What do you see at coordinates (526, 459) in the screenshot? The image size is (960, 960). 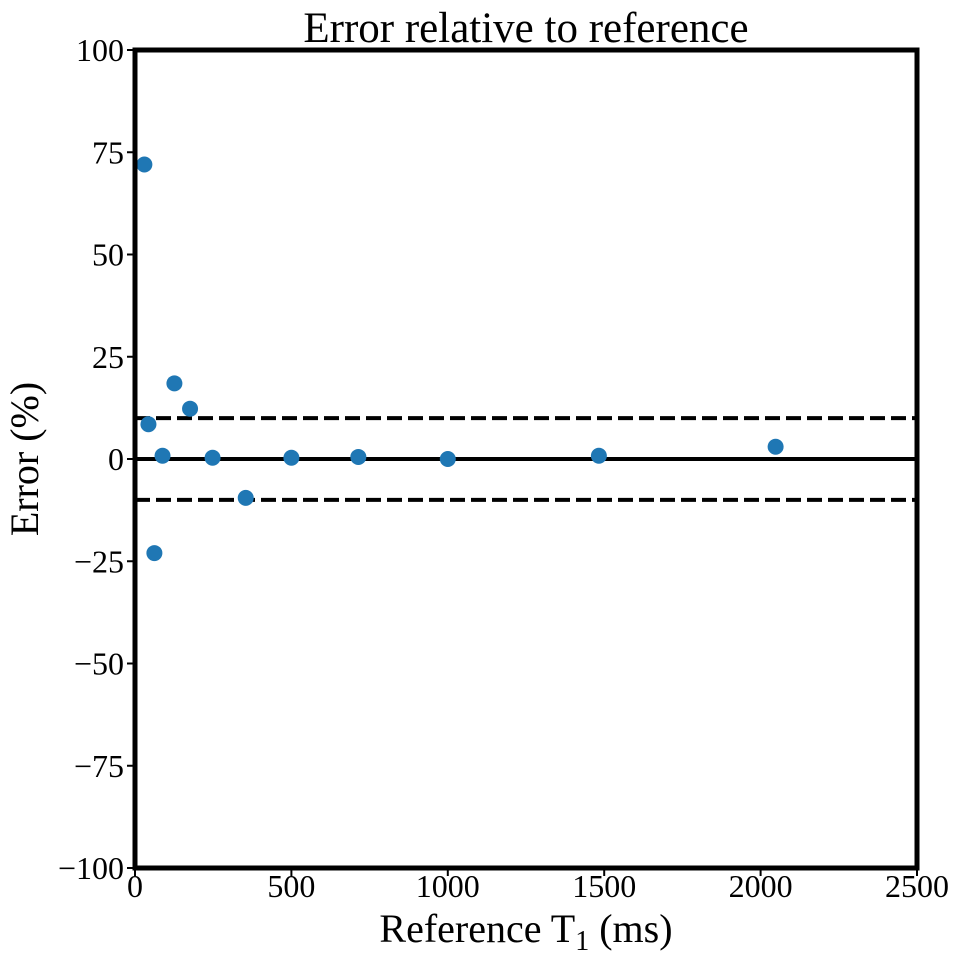 I see `reference-lines` at bounding box center [526, 459].